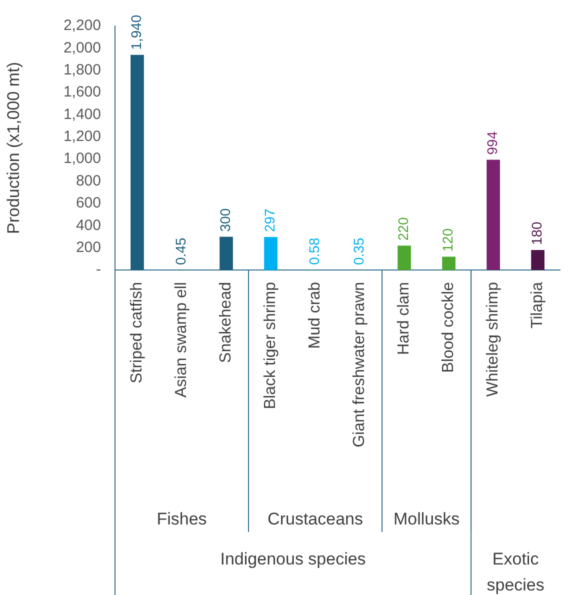 Image resolution: width=569 pixels, height=595 pixels. I want to click on text: Indigenous species, so click(293, 559).